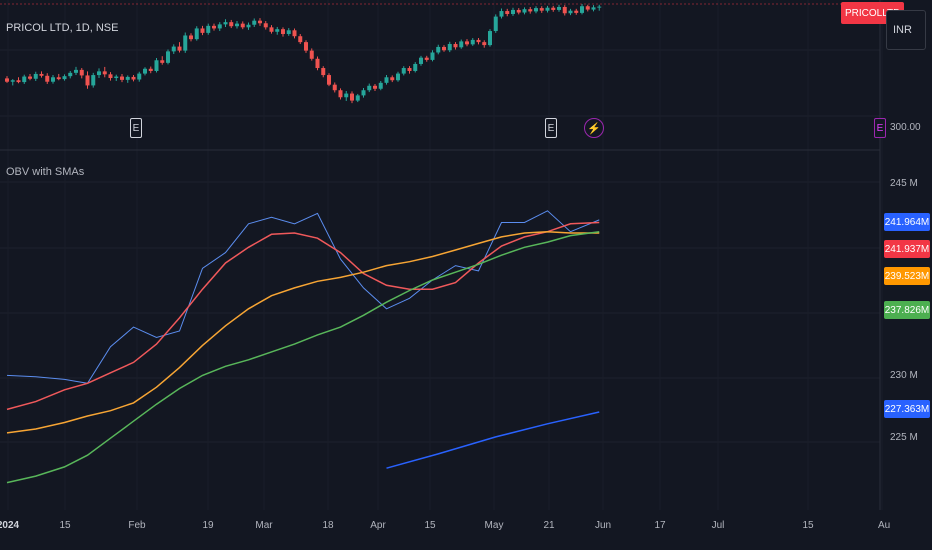  I want to click on symbol-label: PRICOL LTD, 1D, NSE, so click(62, 28).